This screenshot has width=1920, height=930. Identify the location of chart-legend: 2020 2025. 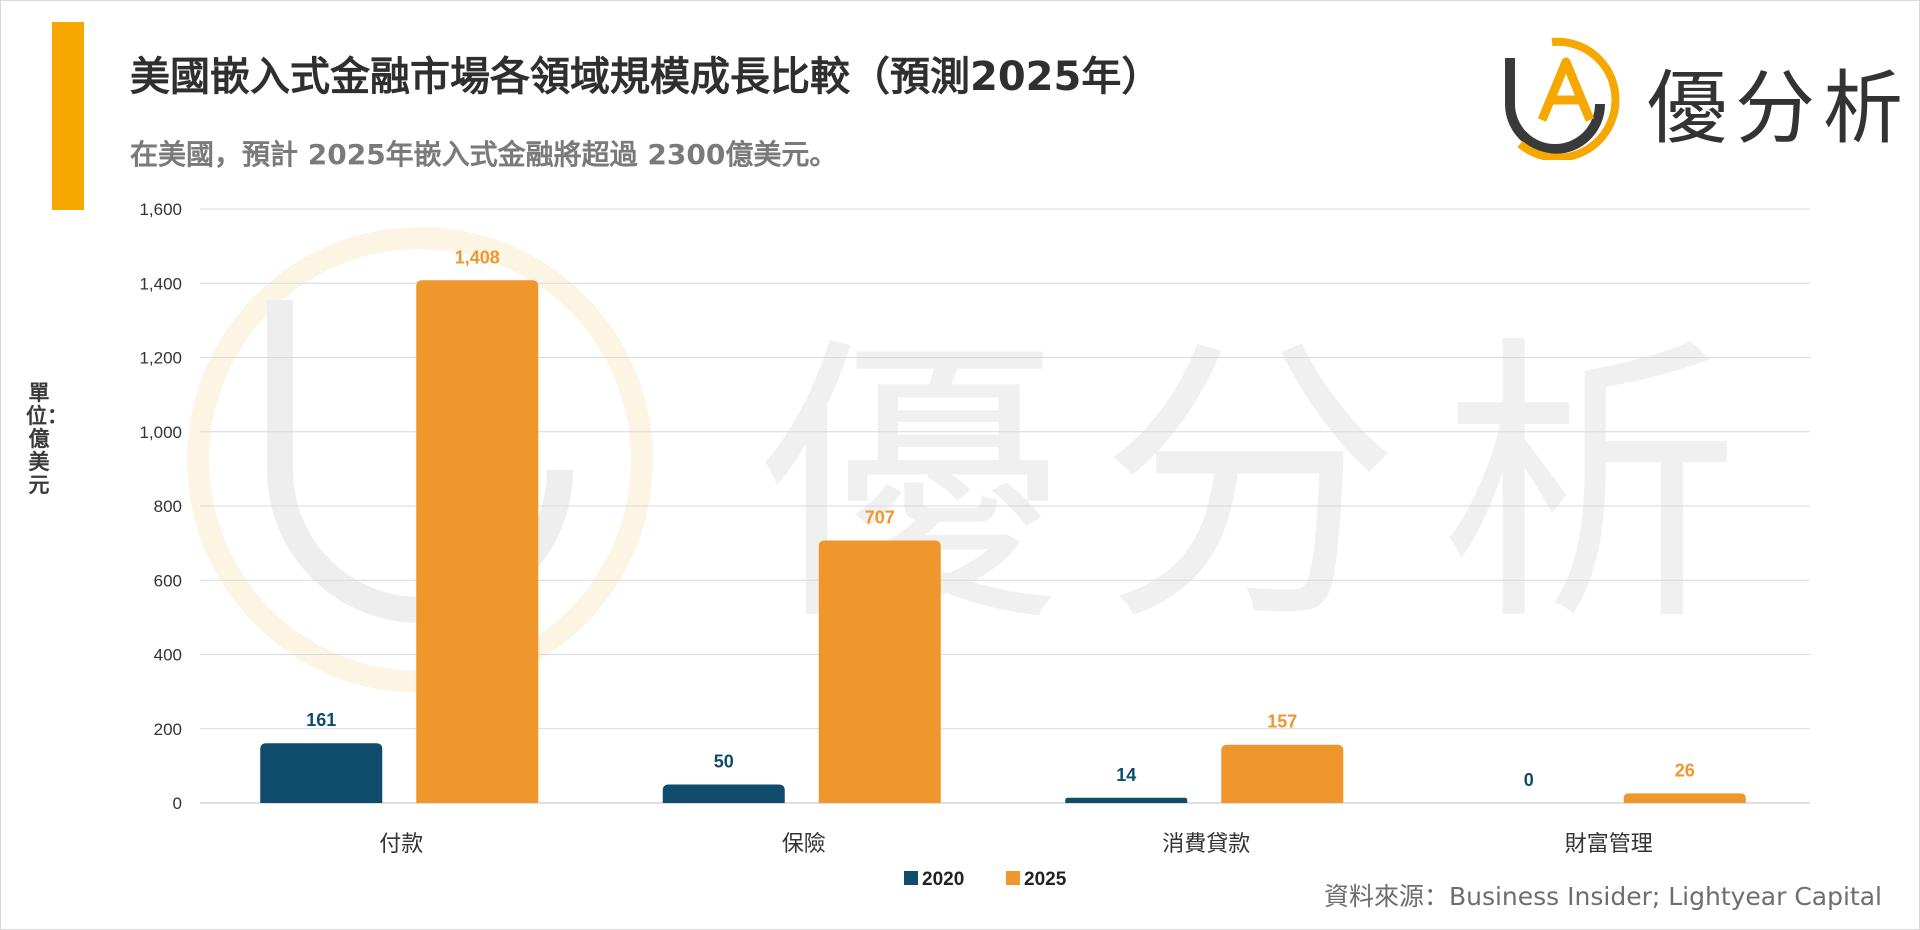
(985, 879).